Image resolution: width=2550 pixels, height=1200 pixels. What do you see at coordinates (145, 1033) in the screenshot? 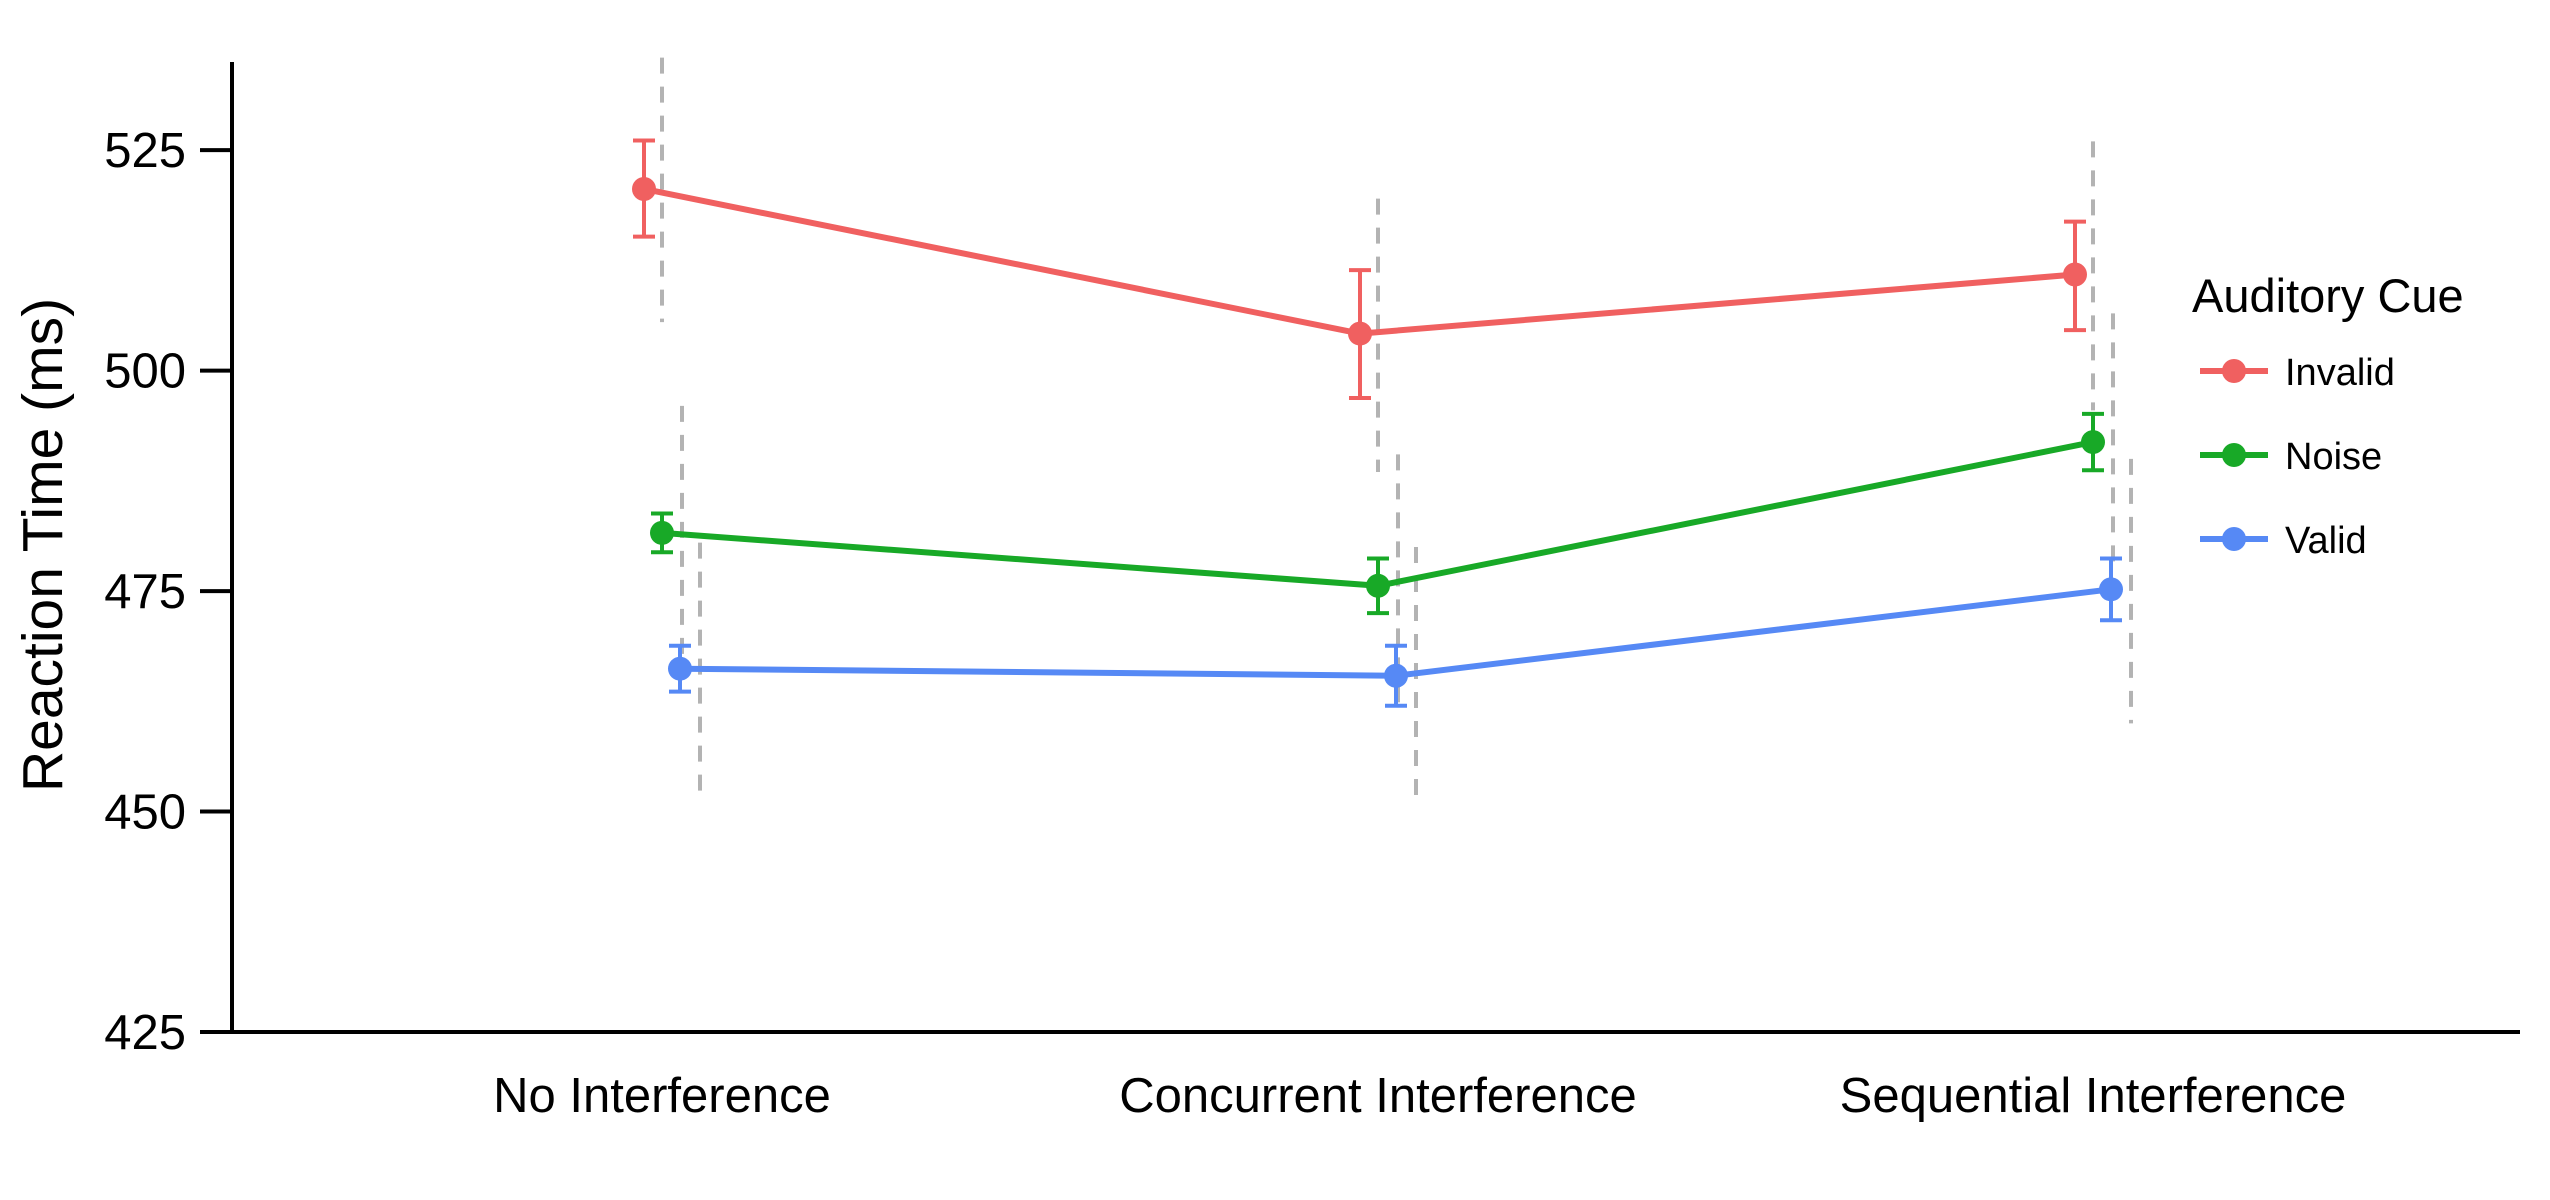
I see `y-tick-label: 425` at bounding box center [145, 1033].